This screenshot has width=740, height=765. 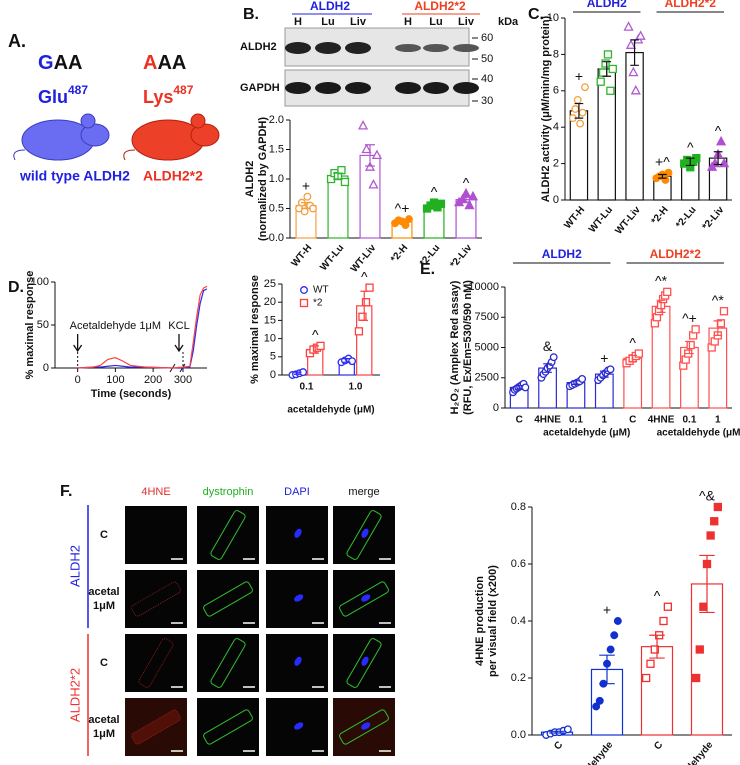 I want to click on x-tick-label: 0.1, so click(x=307, y=387).